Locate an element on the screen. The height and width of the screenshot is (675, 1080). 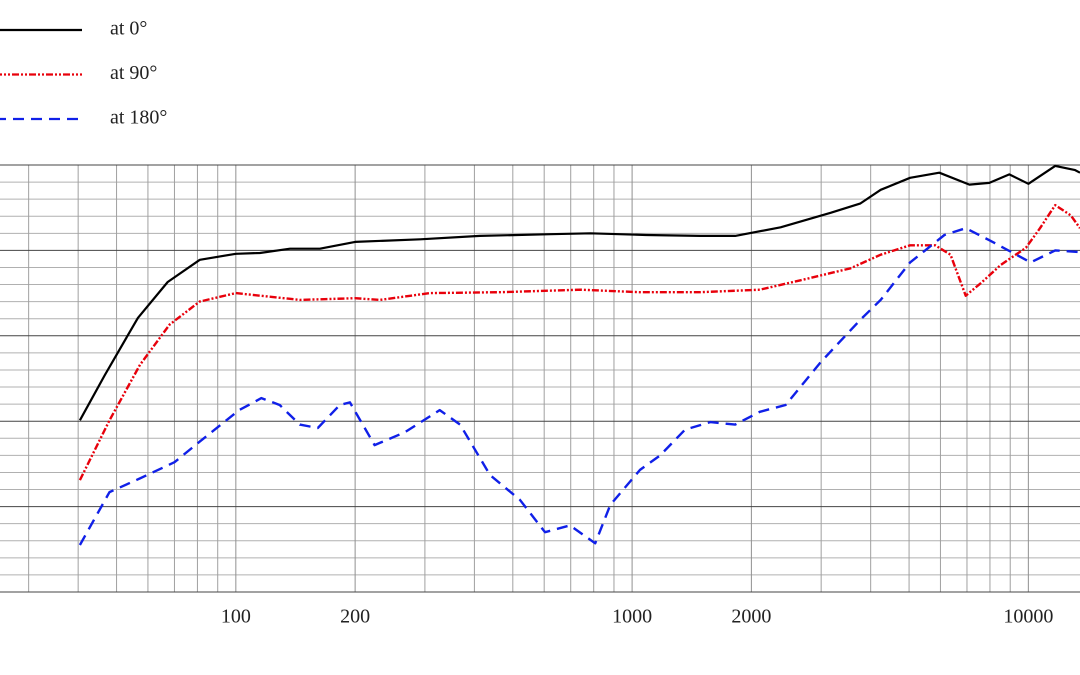
x-tick-label: 200 is located at coordinates (355, 617).